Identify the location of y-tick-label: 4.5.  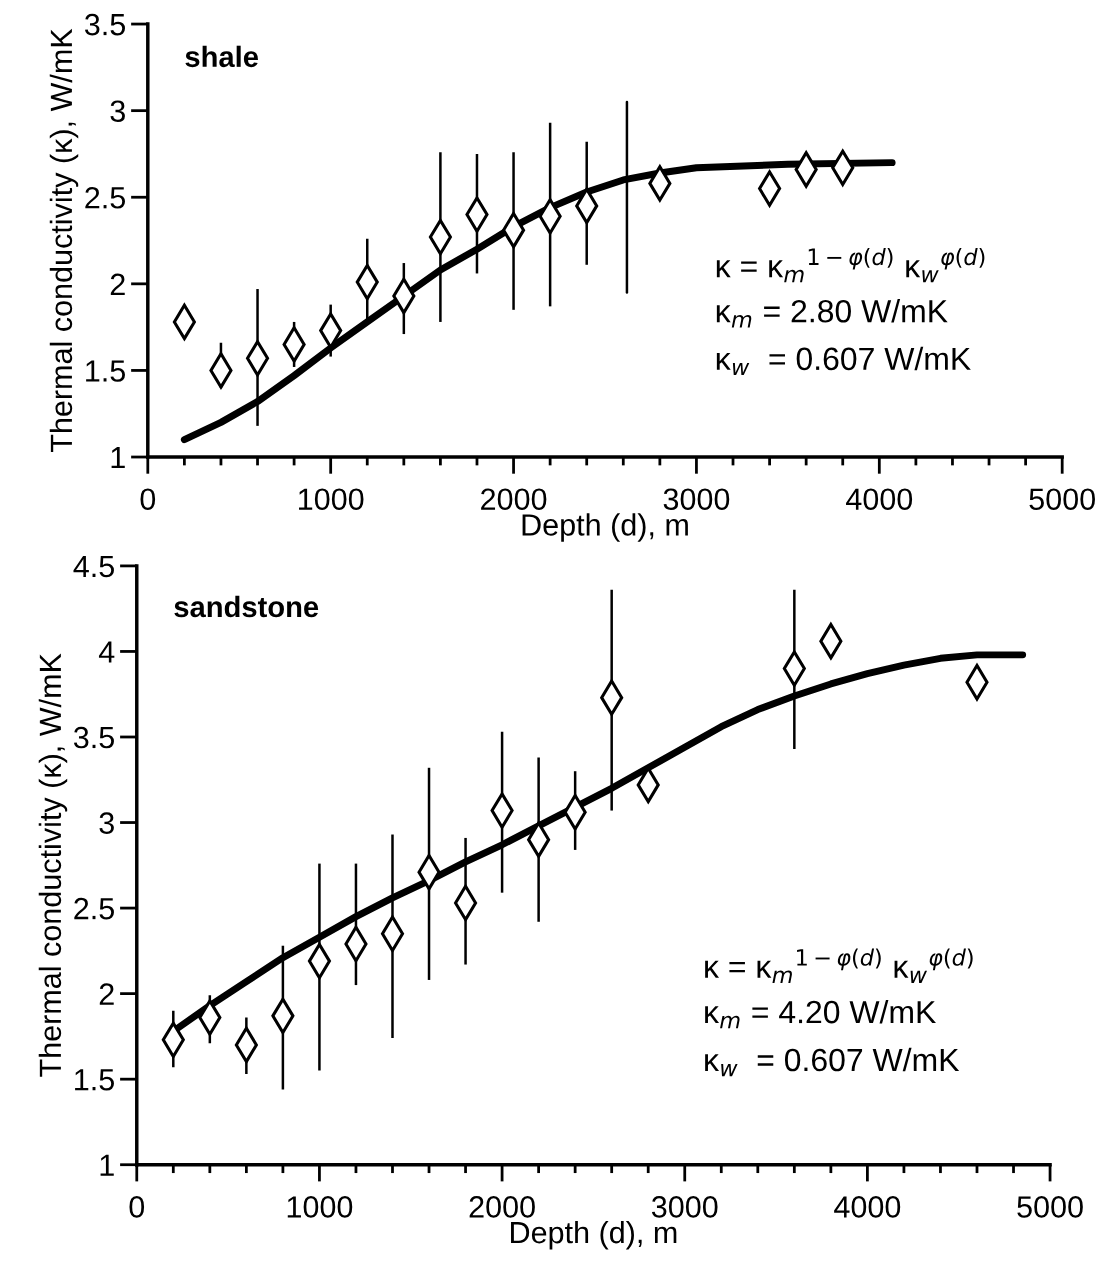
(93, 566).